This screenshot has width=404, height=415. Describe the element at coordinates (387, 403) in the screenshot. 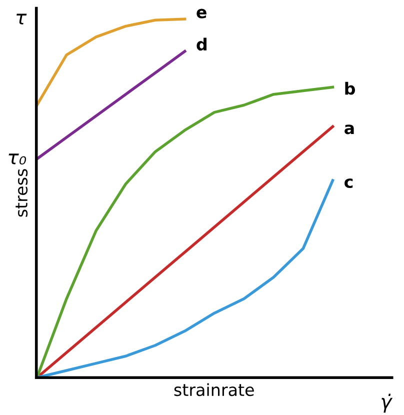

I see `text: γ̇` at that location.